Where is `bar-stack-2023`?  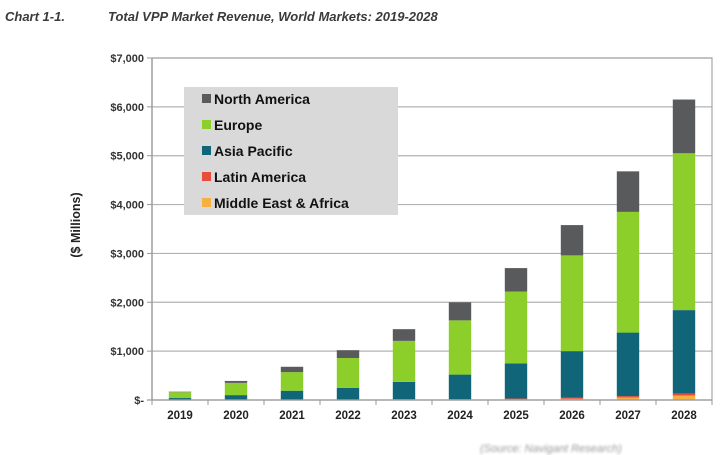 bar-stack-2023 is located at coordinates (404, 364).